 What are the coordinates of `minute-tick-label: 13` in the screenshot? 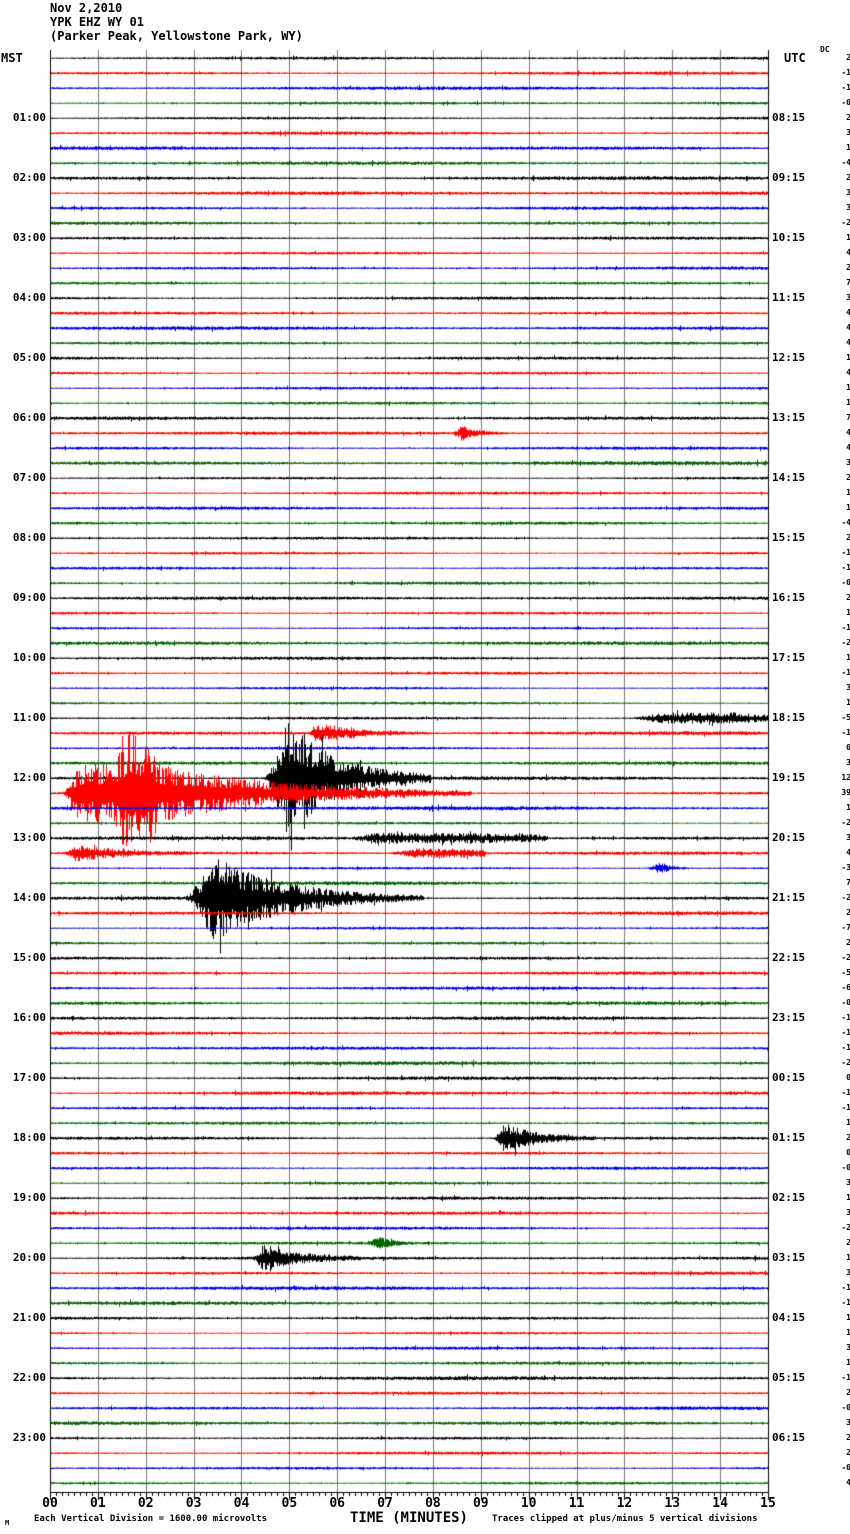 It's located at (672, 1503).